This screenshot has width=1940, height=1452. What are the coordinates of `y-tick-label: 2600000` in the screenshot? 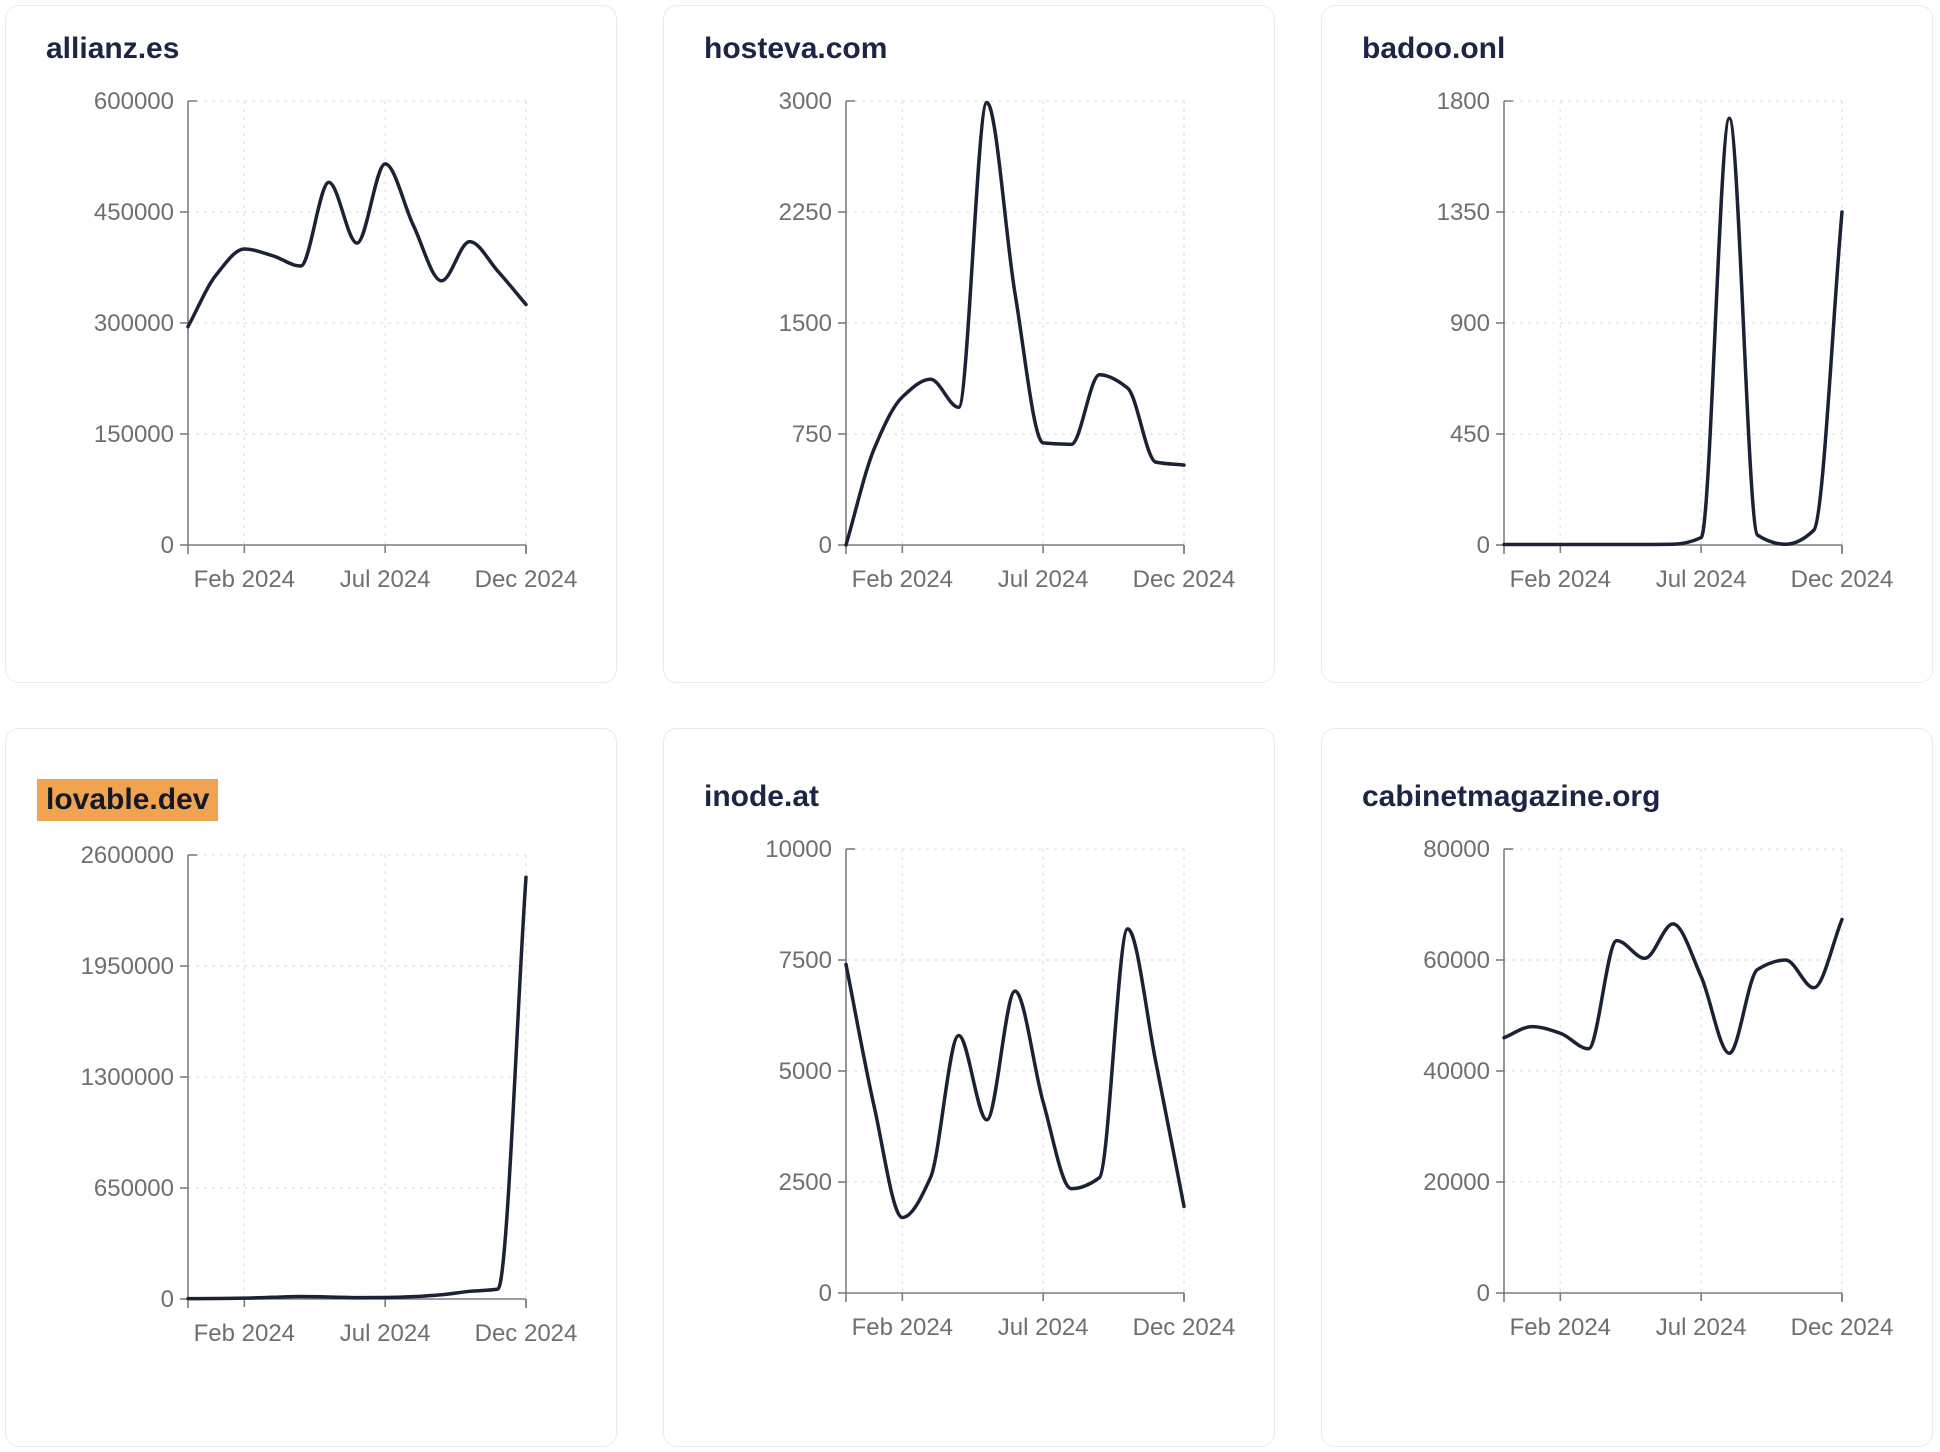 It's located at (127, 855).